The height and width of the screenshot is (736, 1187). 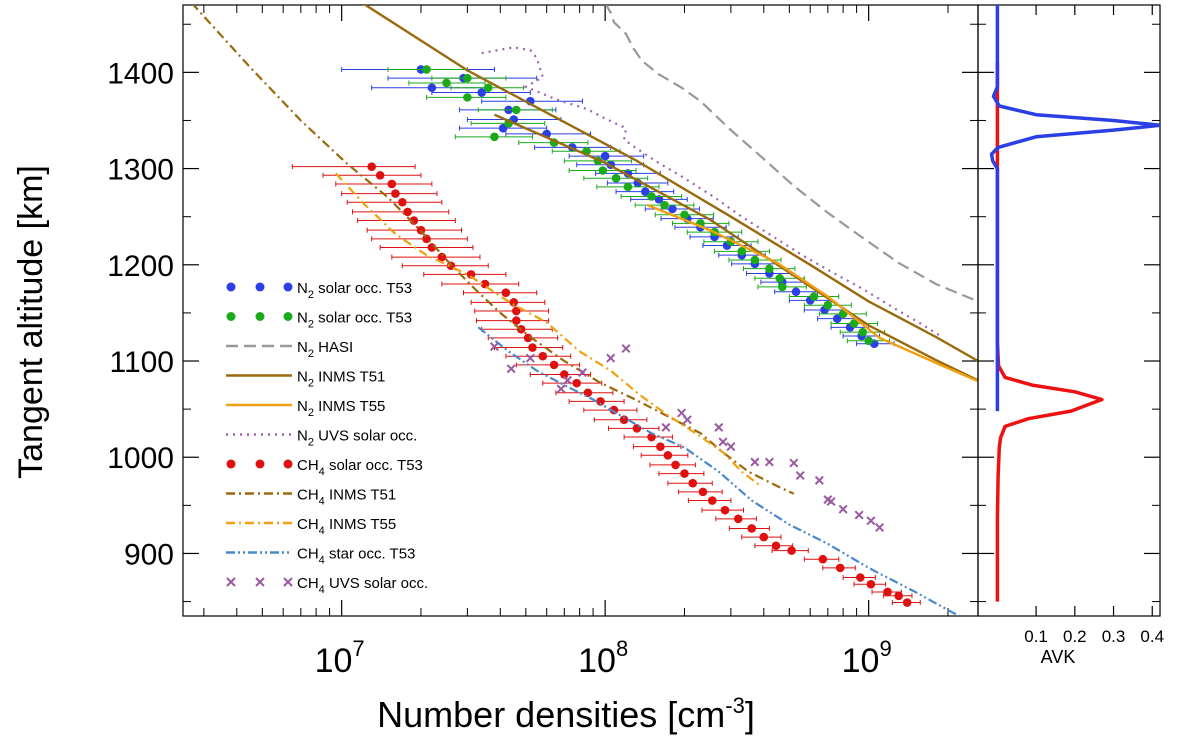 I want to click on y-tick-label: 1200, so click(x=140, y=266).